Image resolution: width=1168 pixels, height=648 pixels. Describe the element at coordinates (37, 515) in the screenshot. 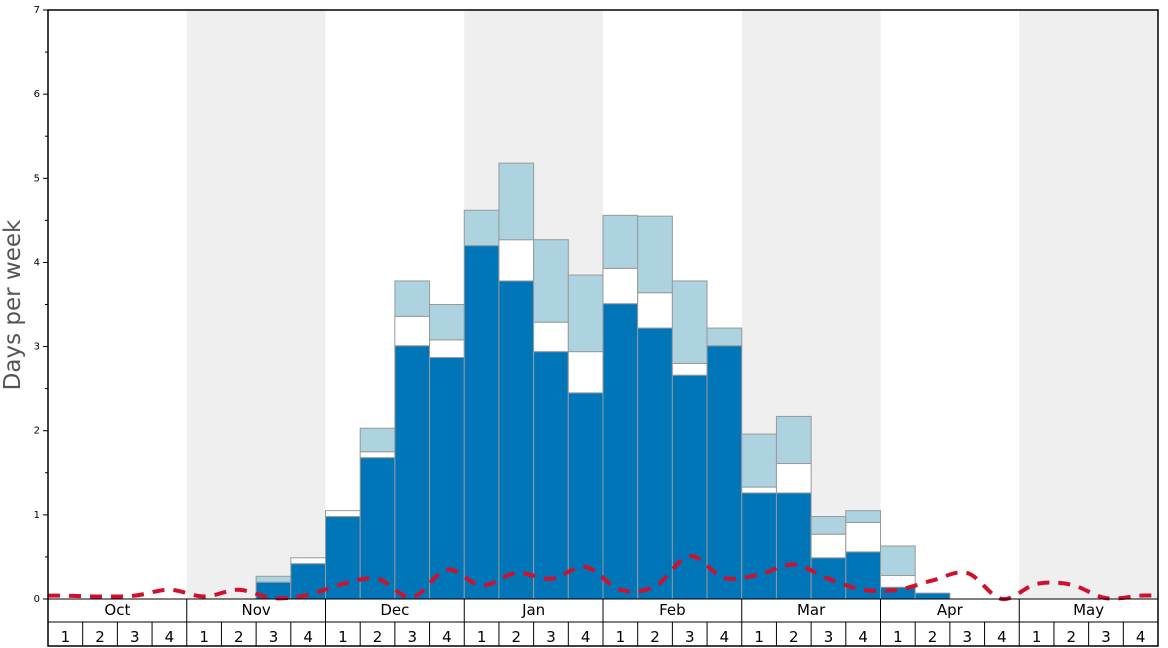

I see `y-tick-label: 1` at that location.